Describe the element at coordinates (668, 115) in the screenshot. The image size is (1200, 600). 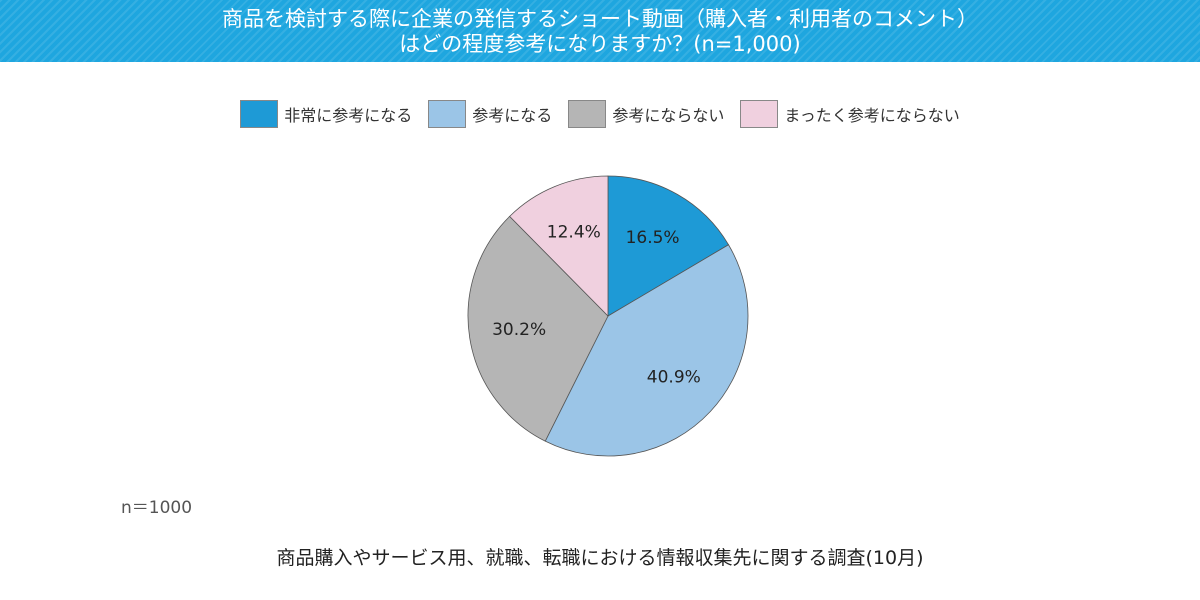
I see `legend-label: 参考にならない` at that location.